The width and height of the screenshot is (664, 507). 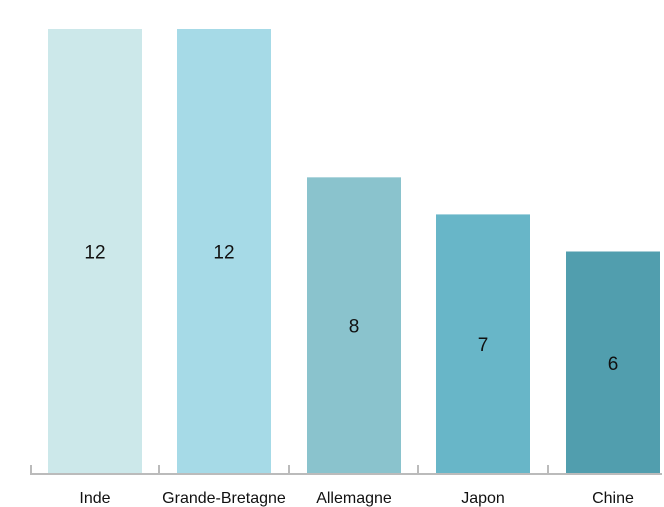 I want to click on data-label-inde: 12, so click(x=94, y=253).